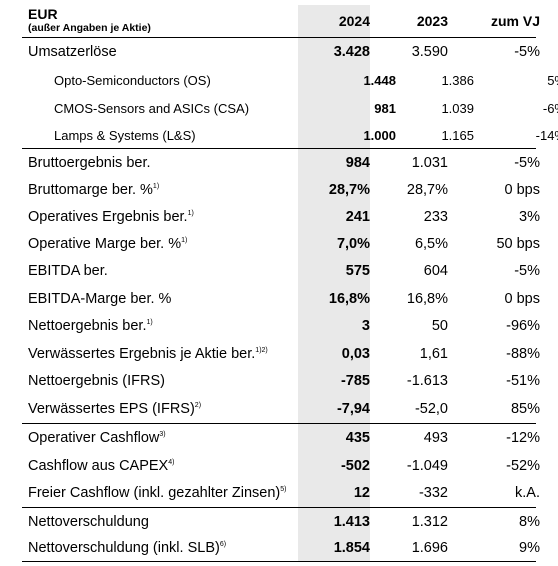  Describe the element at coordinates (431, 409) in the screenshot. I see `value-2023: -52,0` at that location.